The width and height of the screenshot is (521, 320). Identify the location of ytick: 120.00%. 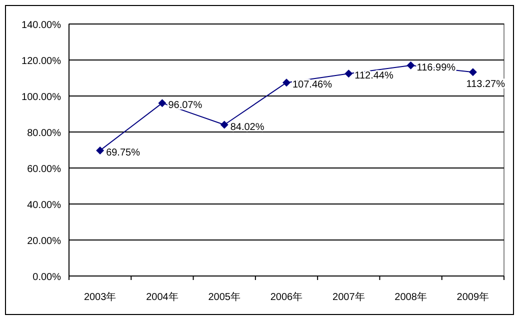
(41, 61).